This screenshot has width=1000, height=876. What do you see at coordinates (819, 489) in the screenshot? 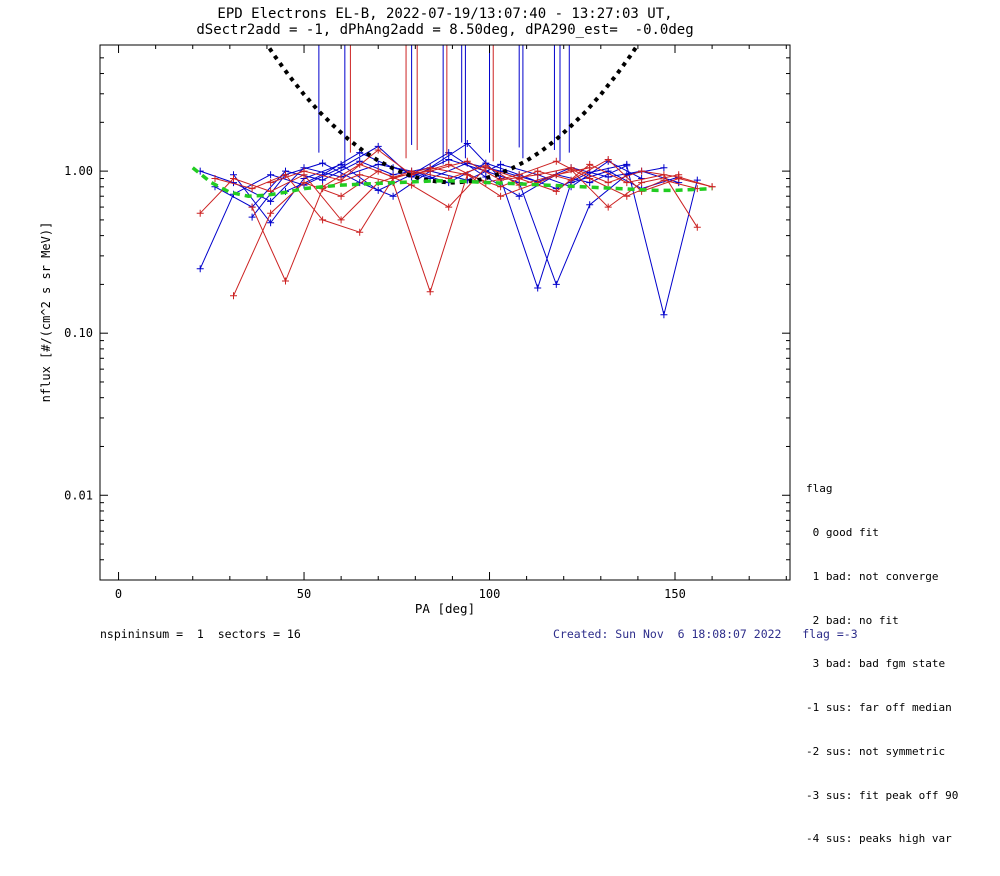
I see `legend-title: flag` at bounding box center [819, 489].